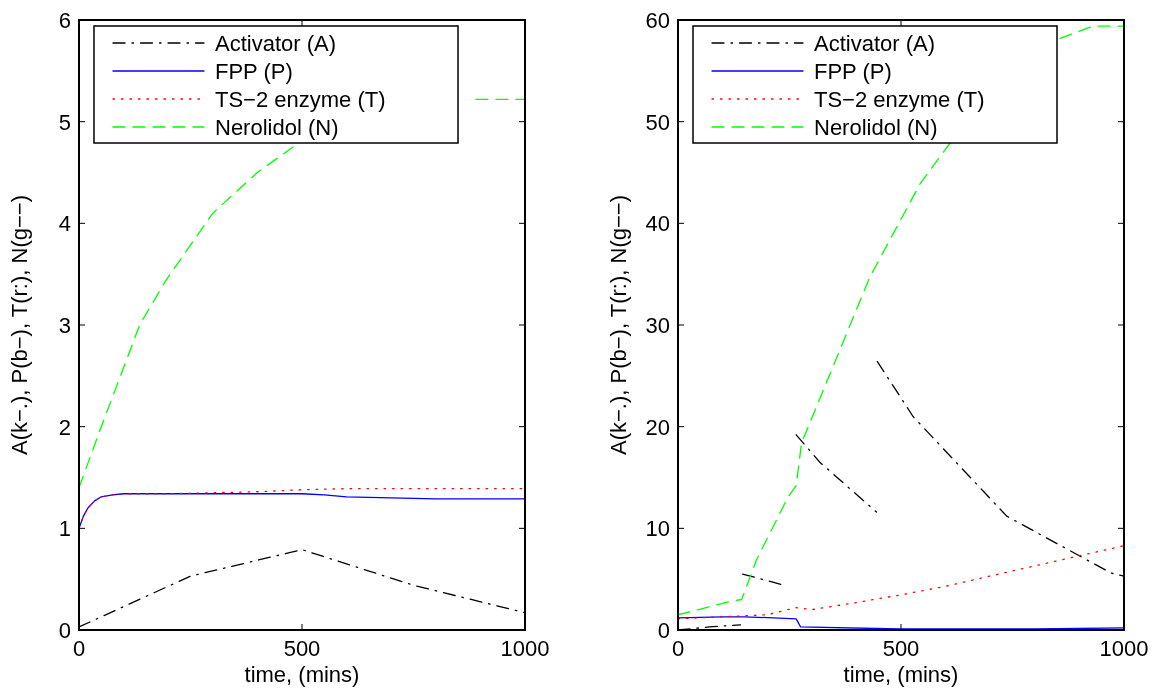 This screenshot has height=689, width=1161. What do you see at coordinates (657, 529) in the screenshot?
I see `y-tick-label: 10` at bounding box center [657, 529].